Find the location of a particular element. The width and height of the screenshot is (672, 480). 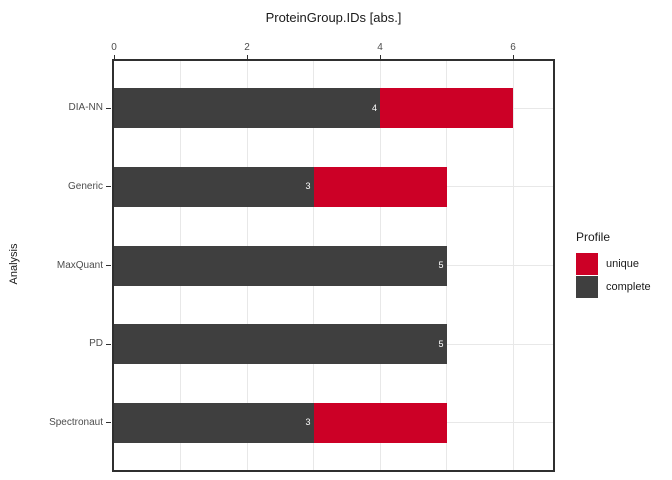

y-tick-label: Generic is located at coordinates (85, 186).